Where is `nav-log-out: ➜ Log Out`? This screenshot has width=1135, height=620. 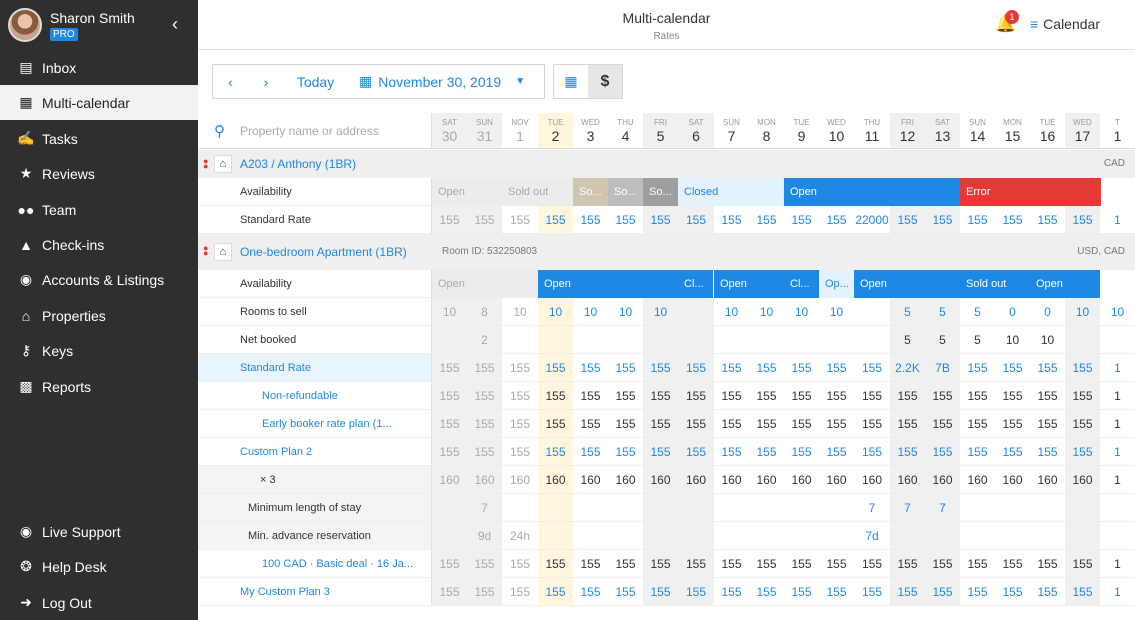
nav-log-out: ➜ Log Out is located at coordinates (99, 602).